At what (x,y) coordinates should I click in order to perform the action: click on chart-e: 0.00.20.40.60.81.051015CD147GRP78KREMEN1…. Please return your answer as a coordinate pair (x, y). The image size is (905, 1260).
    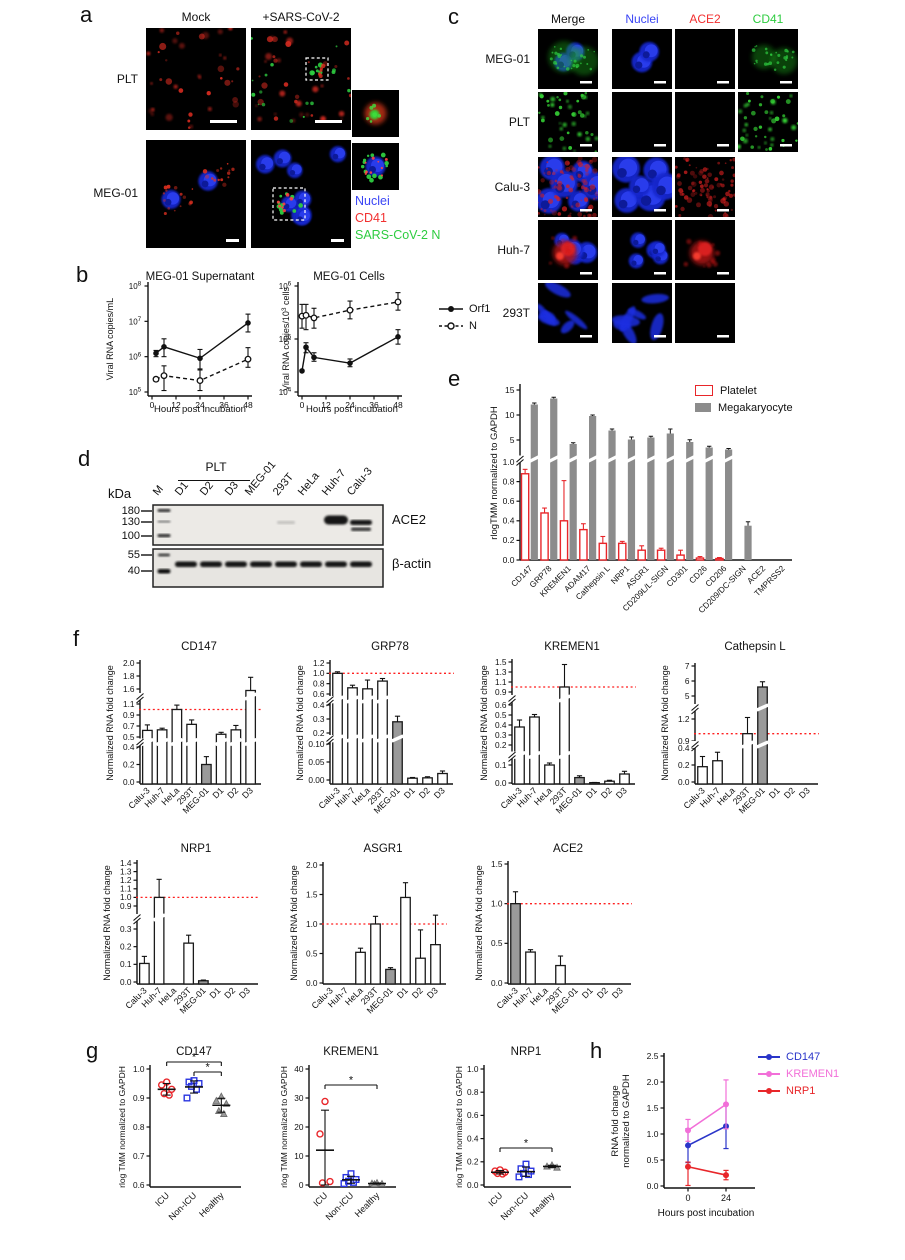
    Looking at the image, I should click on (640, 499).